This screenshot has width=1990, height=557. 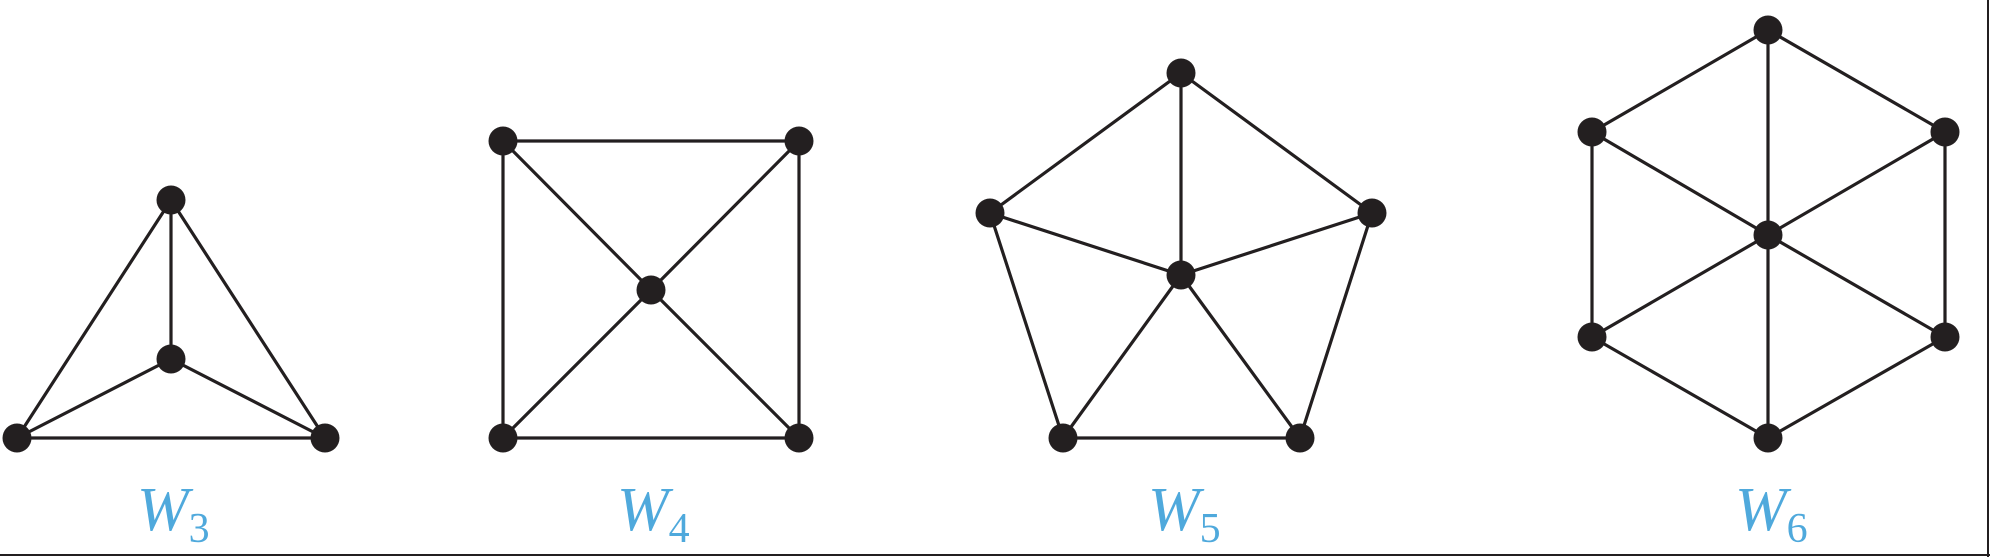 I want to click on wheel-w3, so click(x=171, y=319).